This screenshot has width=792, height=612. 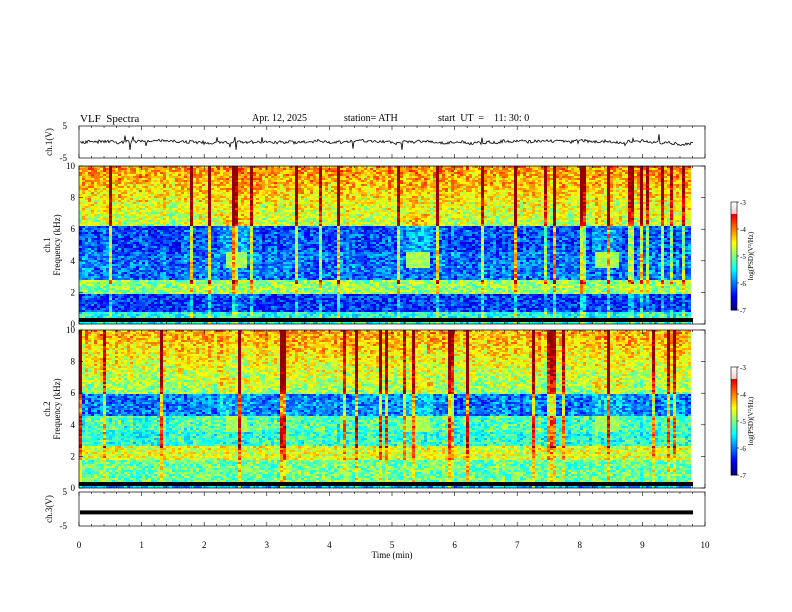 I want to click on ch1-ytick: 2, so click(x=73, y=292).